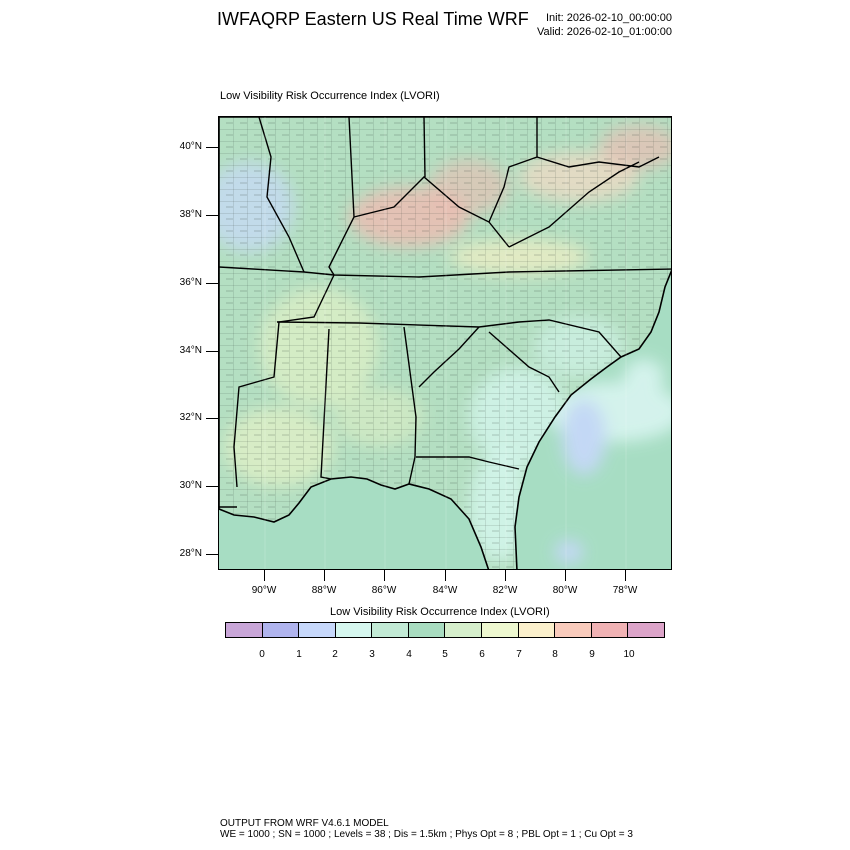 This screenshot has width=850, height=850. What do you see at coordinates (565, 590) in the screenshot?
I see `lon-label-80w: 80°W` at bounding box center [565, 590].